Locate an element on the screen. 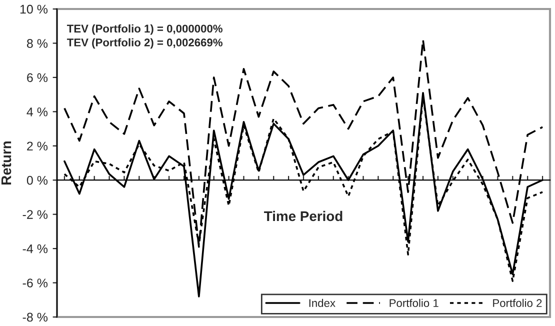 Image resolution: width=555 pixels, height=326 pixels. y-tick-label: -8 % is located at coordinates (35, 317).